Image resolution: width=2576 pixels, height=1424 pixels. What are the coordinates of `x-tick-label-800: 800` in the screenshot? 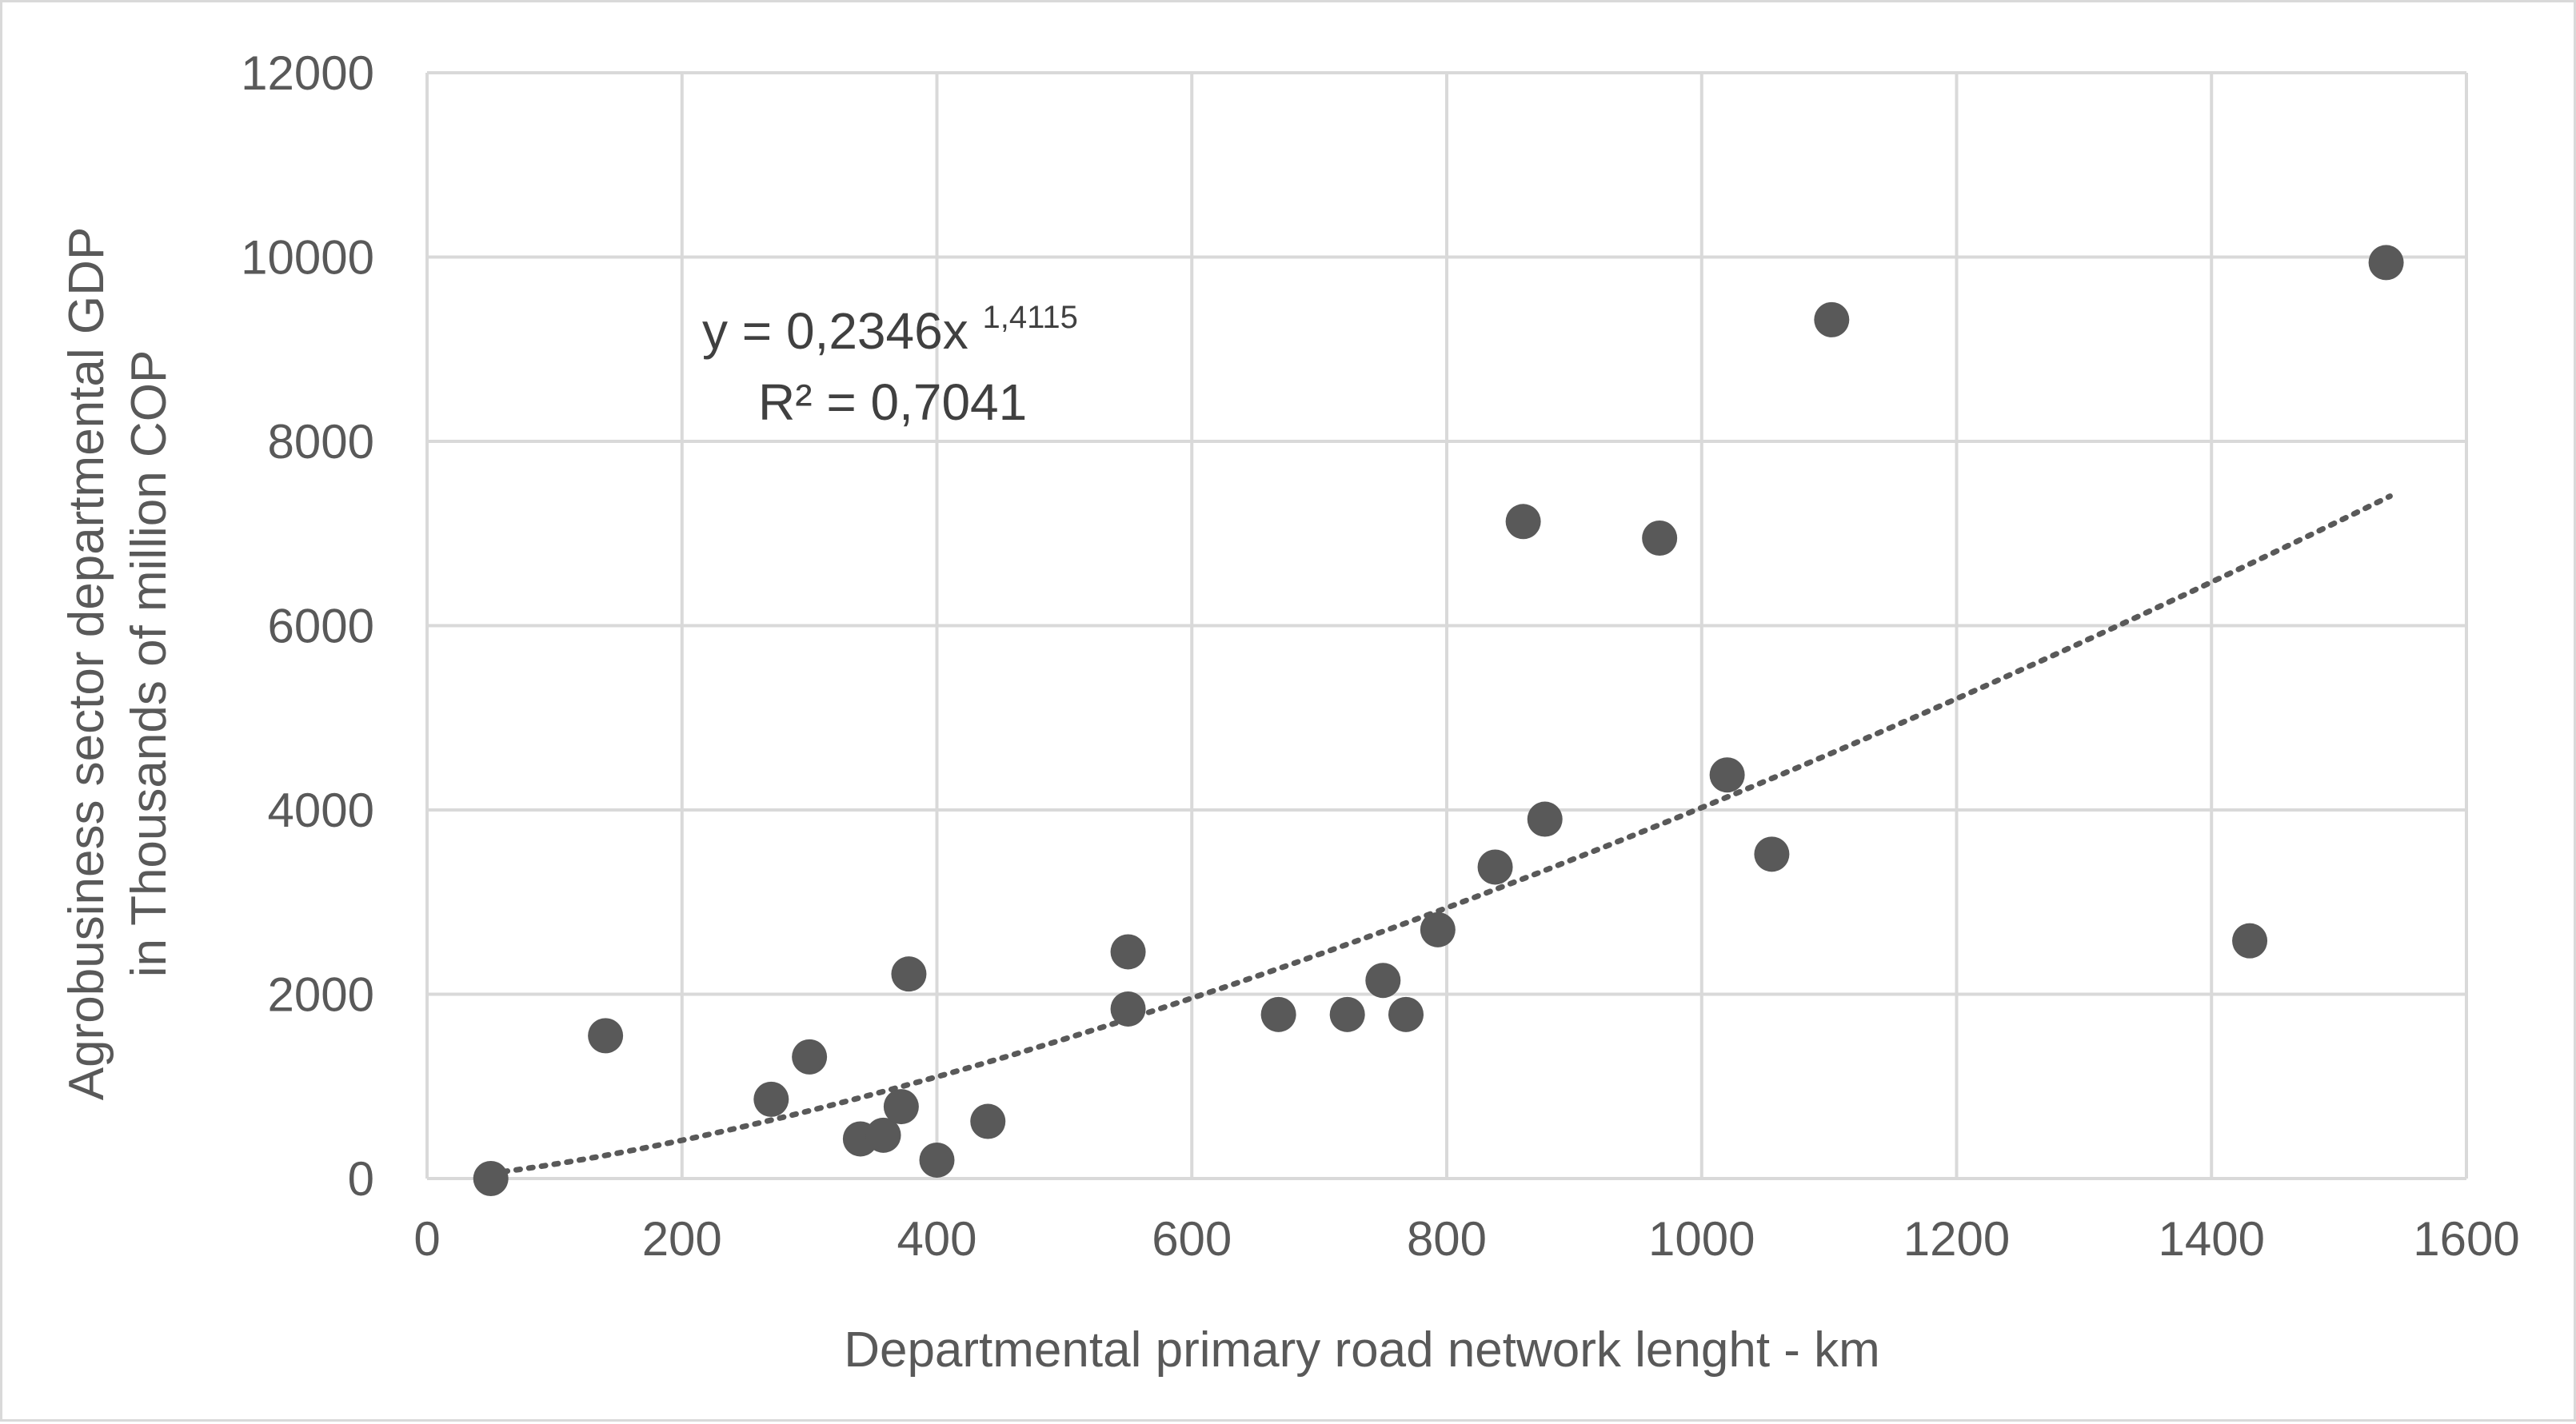 It's located at (1447, 1239).